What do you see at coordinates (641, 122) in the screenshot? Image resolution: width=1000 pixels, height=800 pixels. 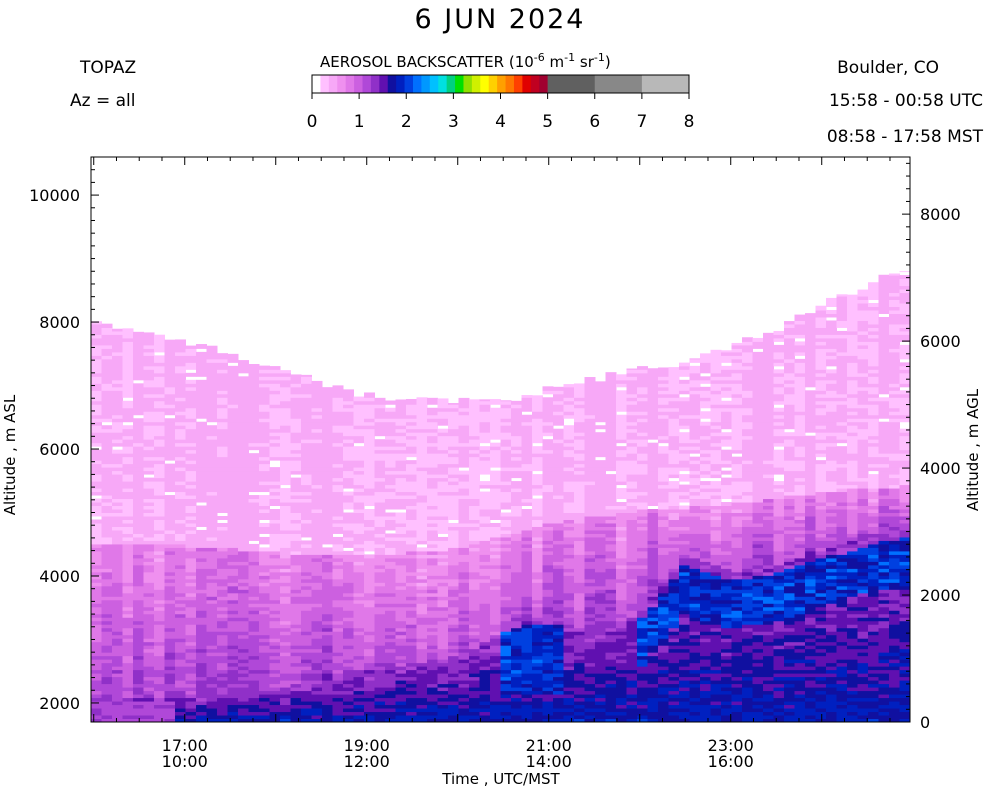 I see `colorbar-tick-label: 7` at bounding box center [641, 122].